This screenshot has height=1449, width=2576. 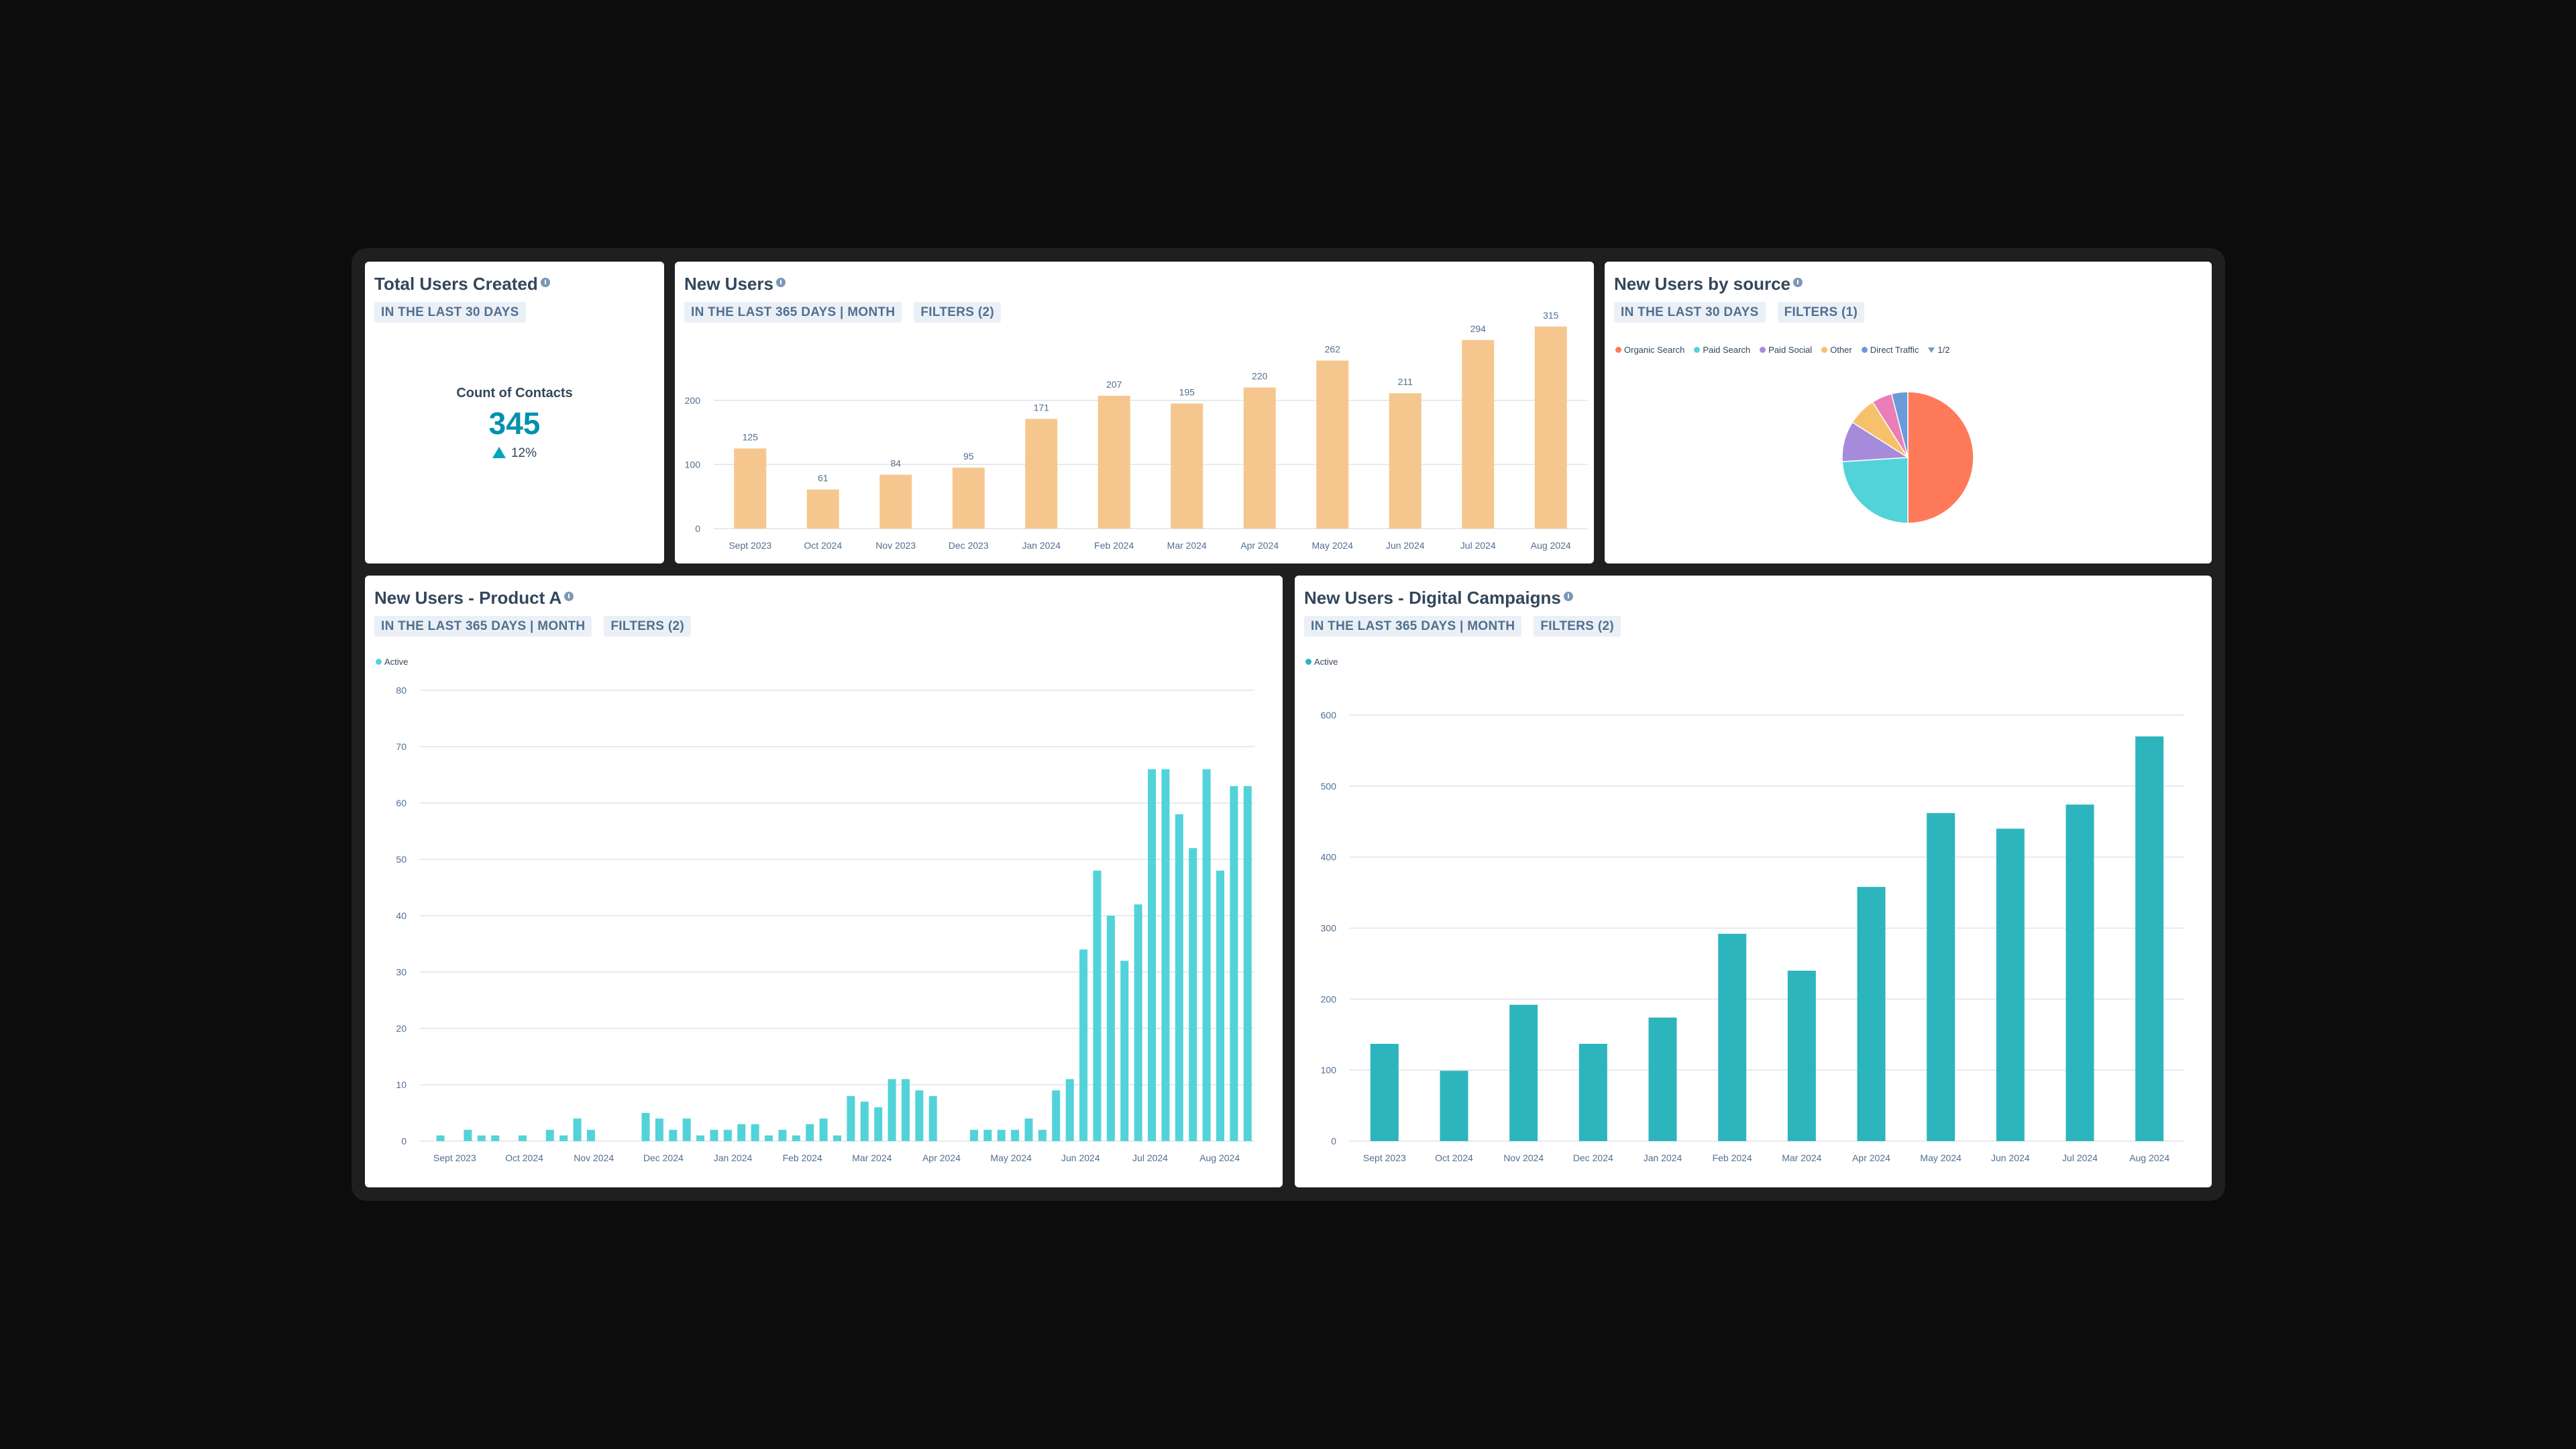 I want to click on x-tick-label: Nov 2024, so click(x=1523, y=1157).